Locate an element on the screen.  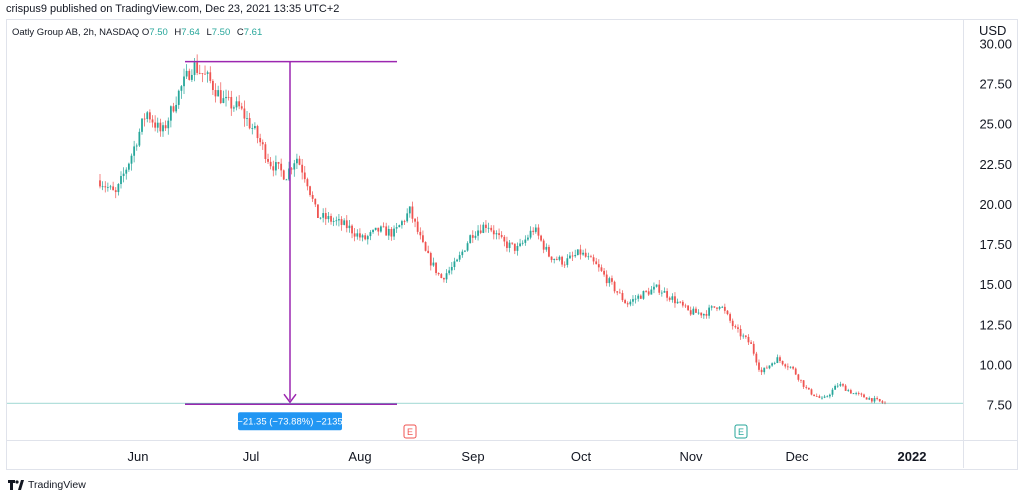
measure-arrow-icon is located at coordinates (290, 398).